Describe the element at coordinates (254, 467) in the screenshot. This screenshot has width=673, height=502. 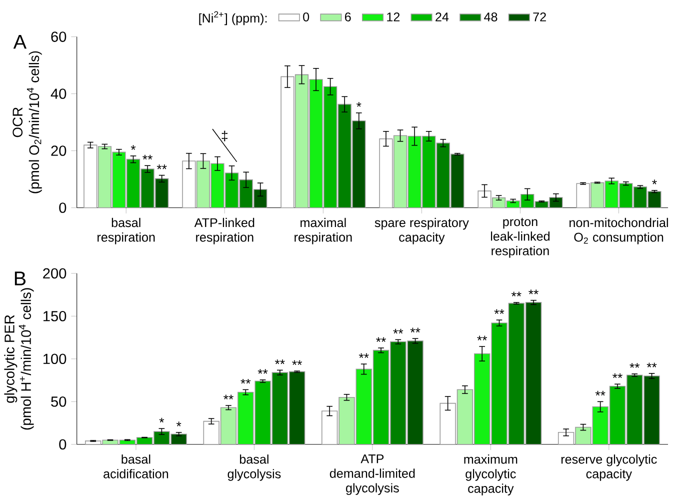
I see `x-tick-label: basal glycolysis` at that location.